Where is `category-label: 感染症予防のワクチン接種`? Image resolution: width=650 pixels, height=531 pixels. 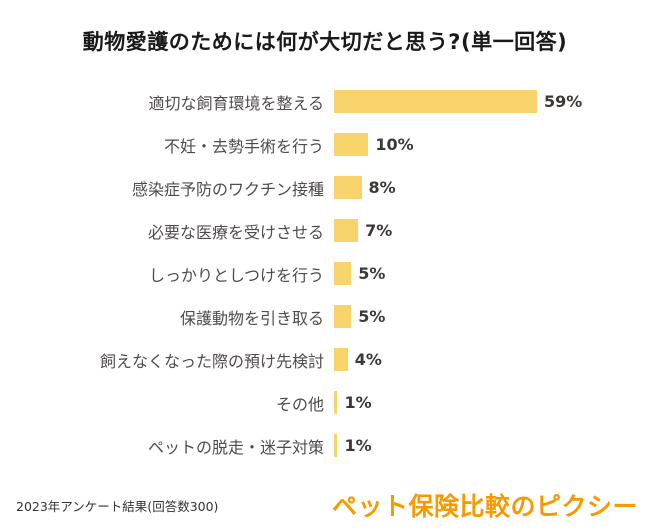
category-label: 感染症予防のワクチン接種 is located at coordinates (227, 189).